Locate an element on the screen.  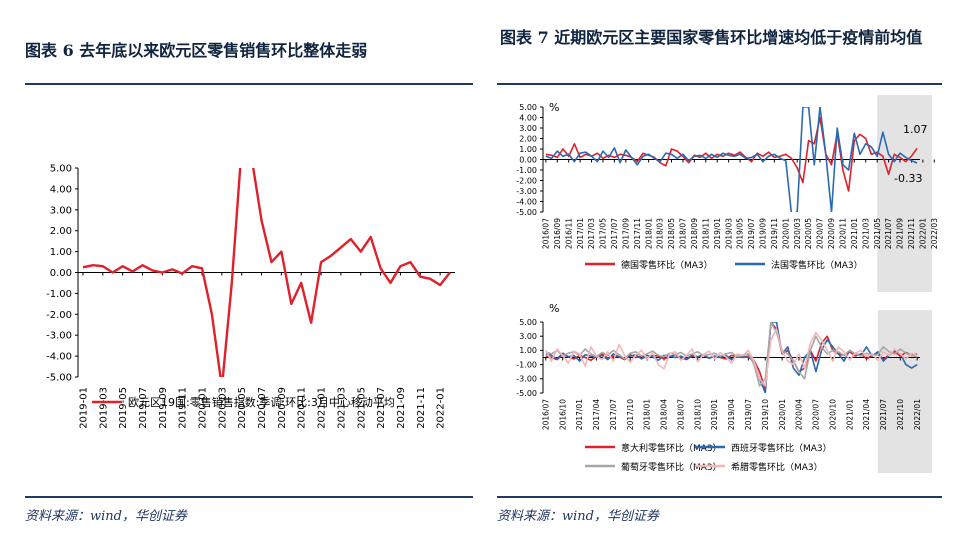
legend-label: 希腊零售环比（MA3） is located at coordinates (777, 467).